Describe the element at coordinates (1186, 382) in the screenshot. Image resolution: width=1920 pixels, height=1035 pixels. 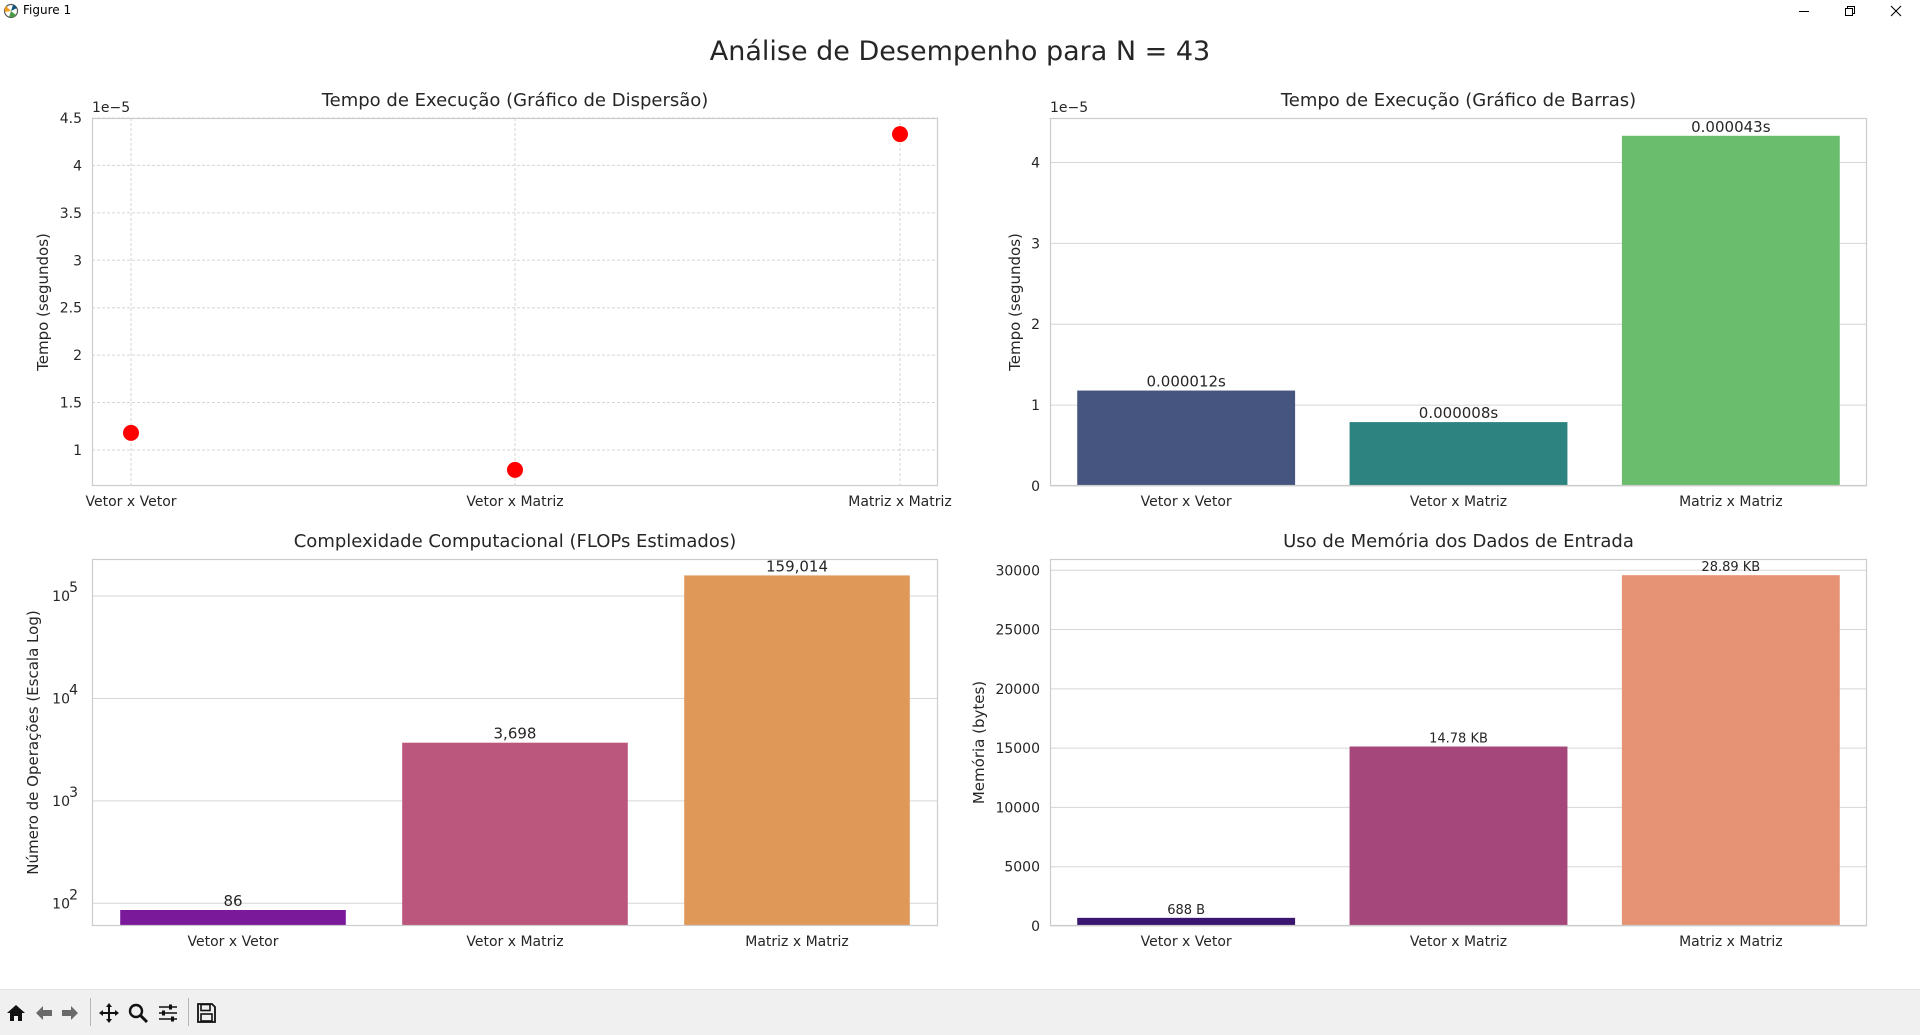
I see `bar-data-label: 0.000012s` at that location.